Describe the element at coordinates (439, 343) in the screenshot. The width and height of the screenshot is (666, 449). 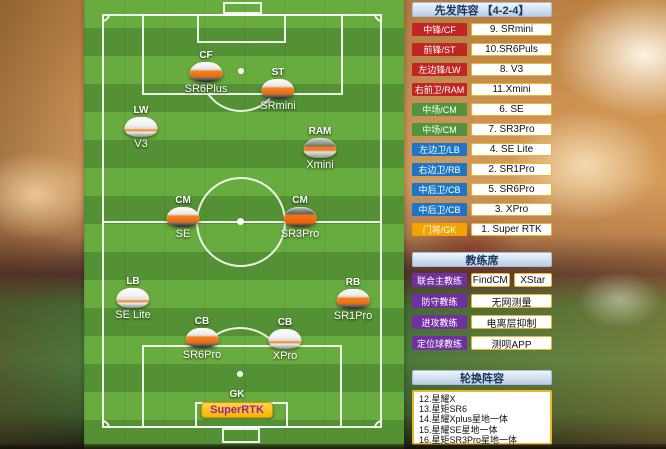
I see `coach-role-label: 定位球教练` at that location.